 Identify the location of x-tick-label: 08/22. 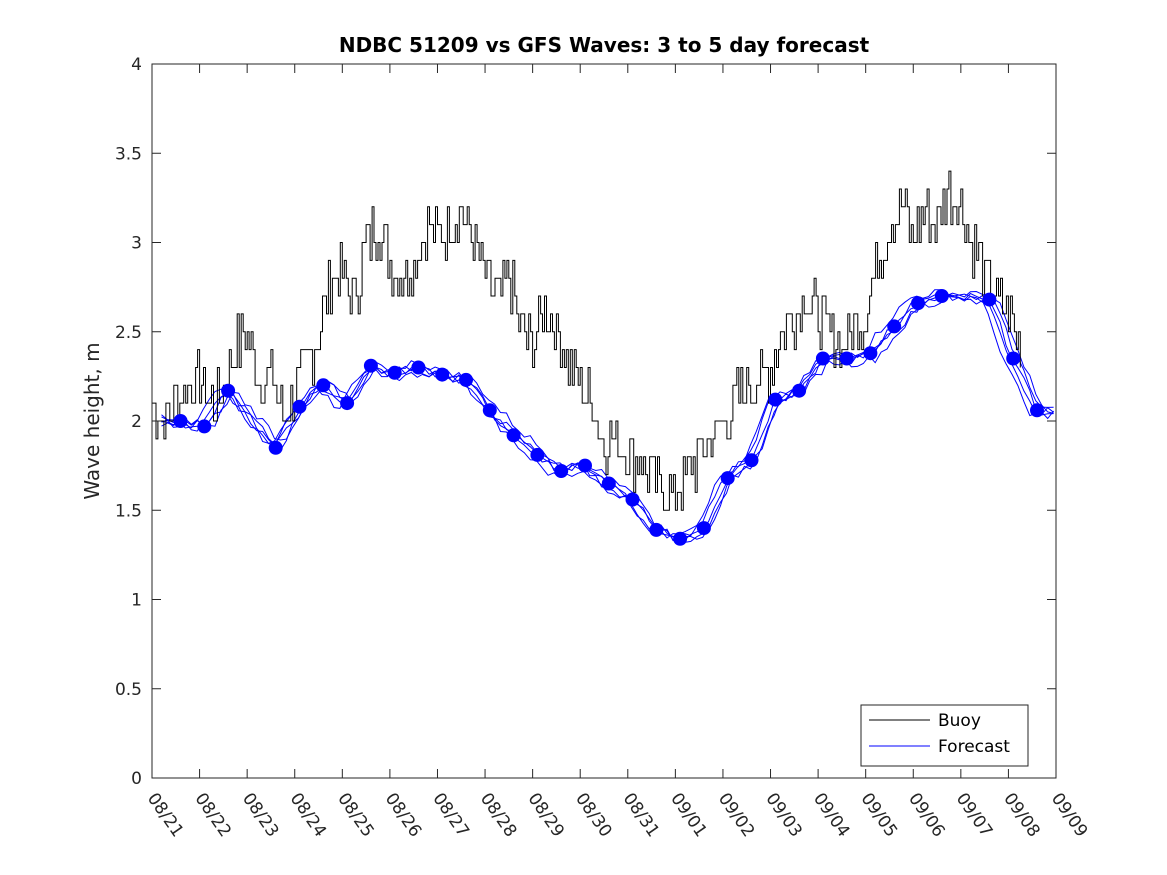
(212, 815).